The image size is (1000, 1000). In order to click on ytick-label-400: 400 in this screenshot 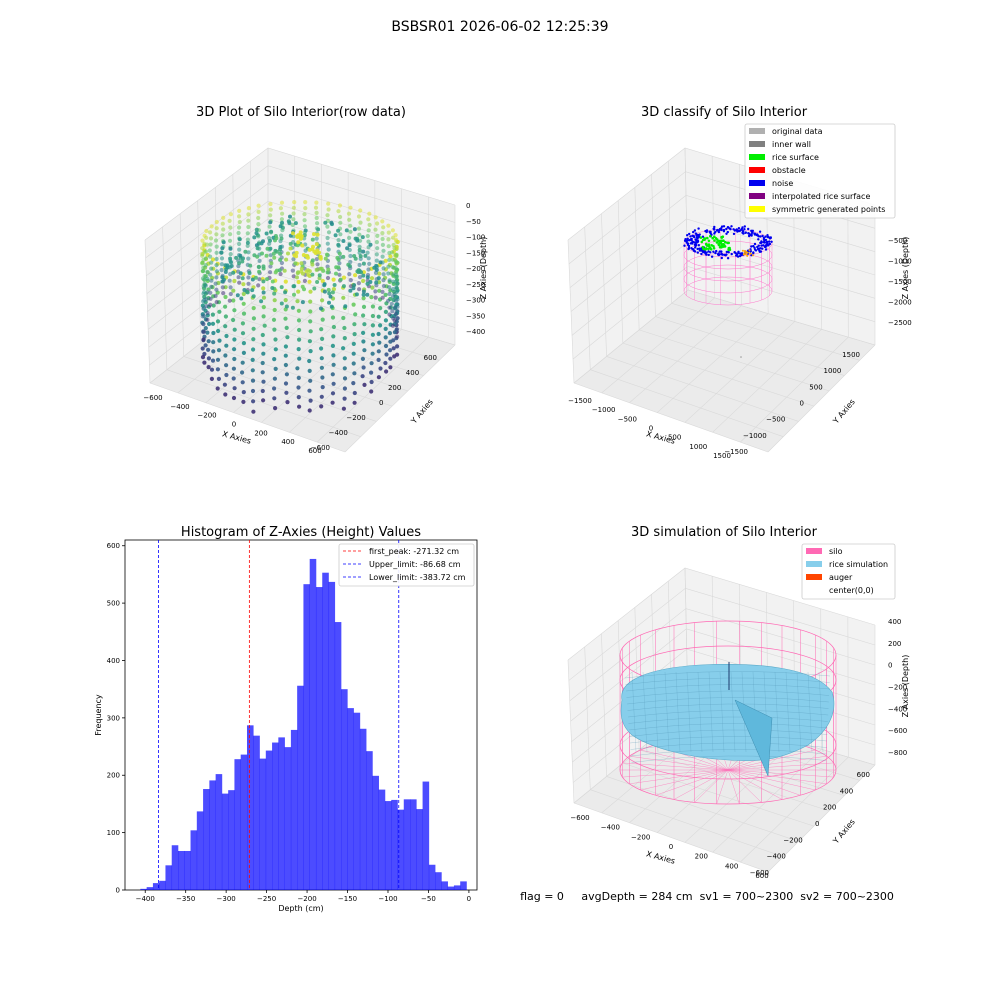, I will do `click(113, 661)`.